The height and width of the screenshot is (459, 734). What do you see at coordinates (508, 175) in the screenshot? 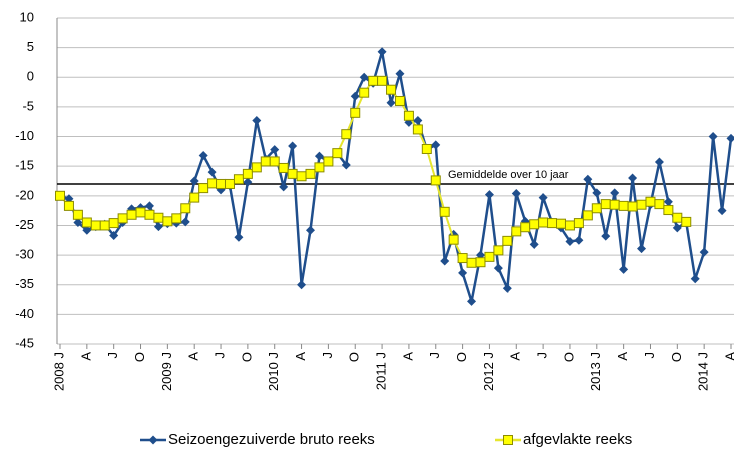
I see `reference-label: Gemiddelde over 10 jaar` at bounding box center [508, 175].